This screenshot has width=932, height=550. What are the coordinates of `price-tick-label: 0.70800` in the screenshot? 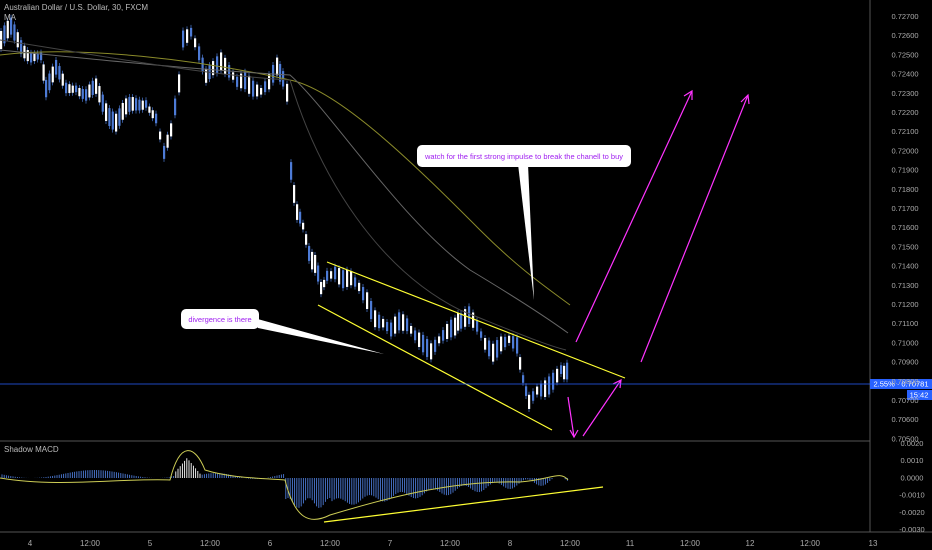 It's located at (904, 381).